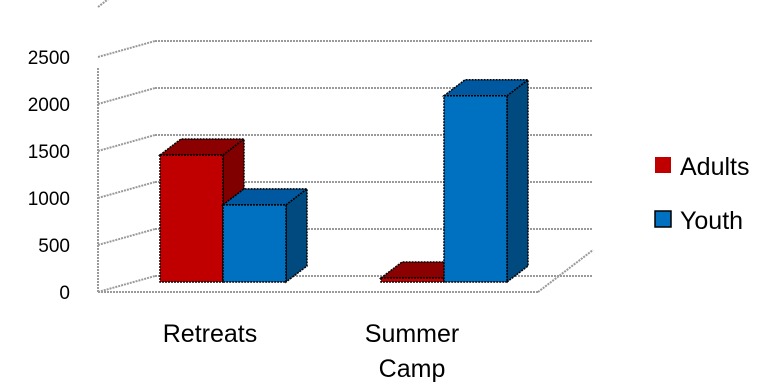  Describe the element at coordinates (412, 351) in the screenshot. I see `x-category-label: Summer Camp` at that location.